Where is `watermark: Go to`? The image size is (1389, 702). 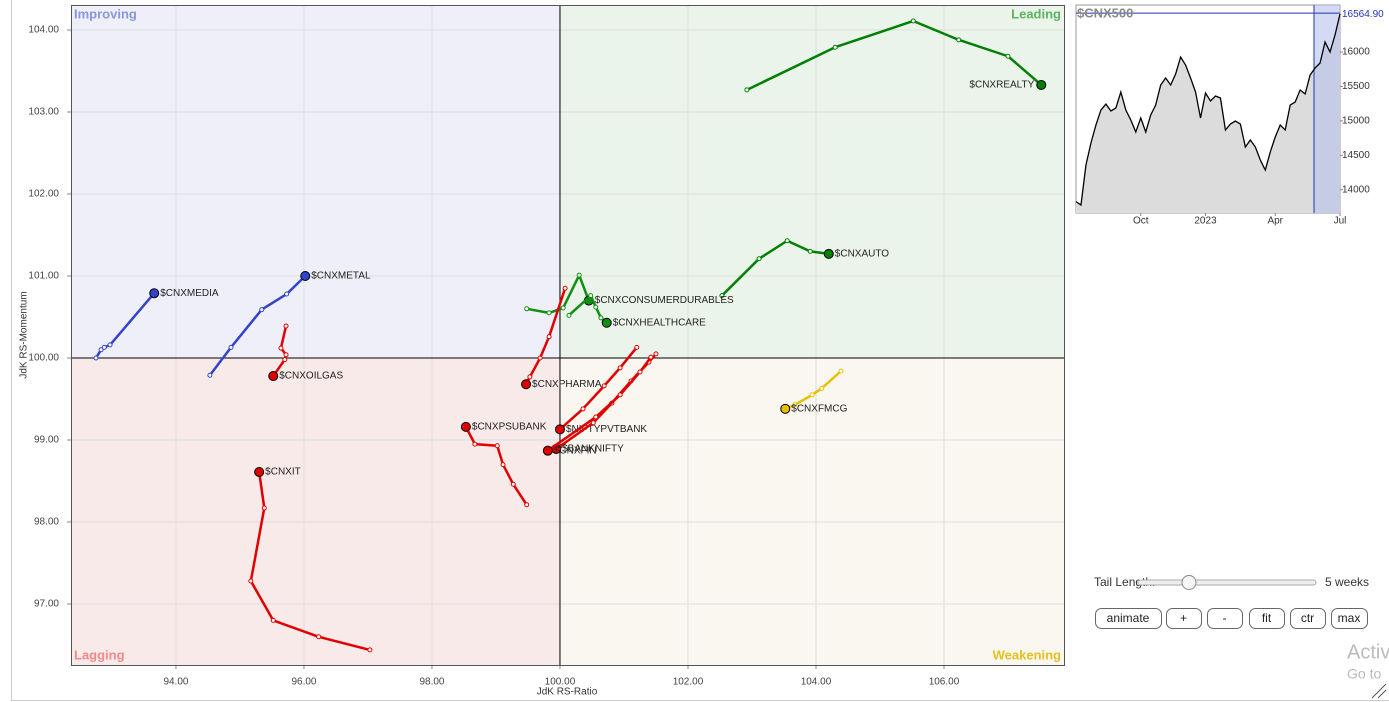 watermark: Go to is located at coordinates (1364, 674).